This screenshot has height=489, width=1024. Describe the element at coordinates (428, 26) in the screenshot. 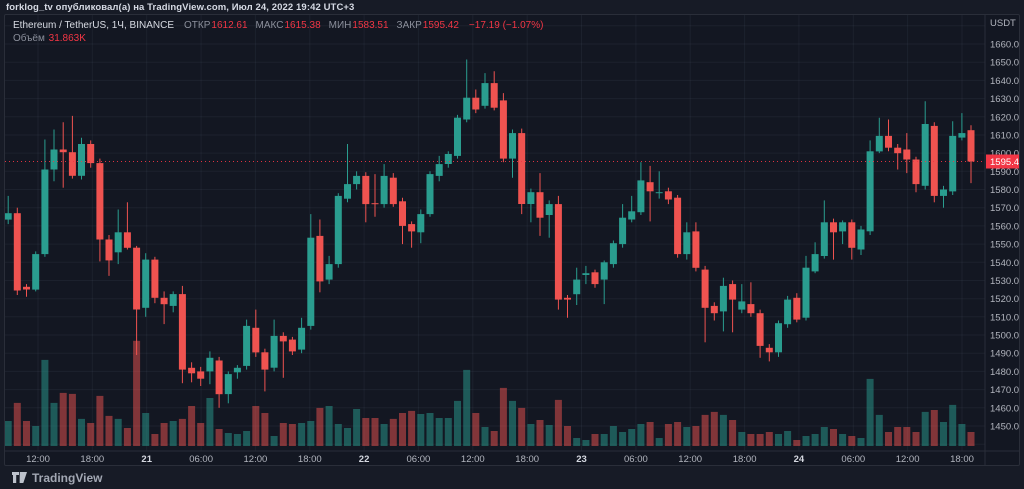

I see `close-field: ЗАКР1595.42` at that location.